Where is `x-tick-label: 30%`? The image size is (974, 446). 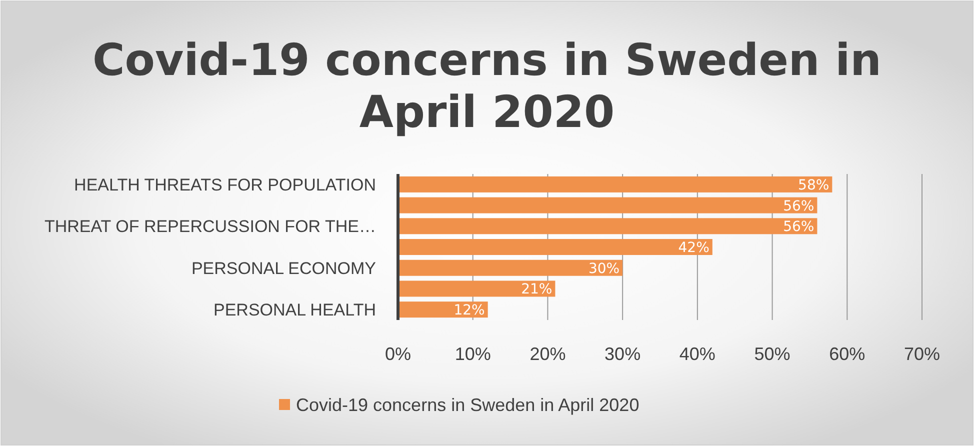
x-tick-label: 30% is located at coordinates (622, 354).